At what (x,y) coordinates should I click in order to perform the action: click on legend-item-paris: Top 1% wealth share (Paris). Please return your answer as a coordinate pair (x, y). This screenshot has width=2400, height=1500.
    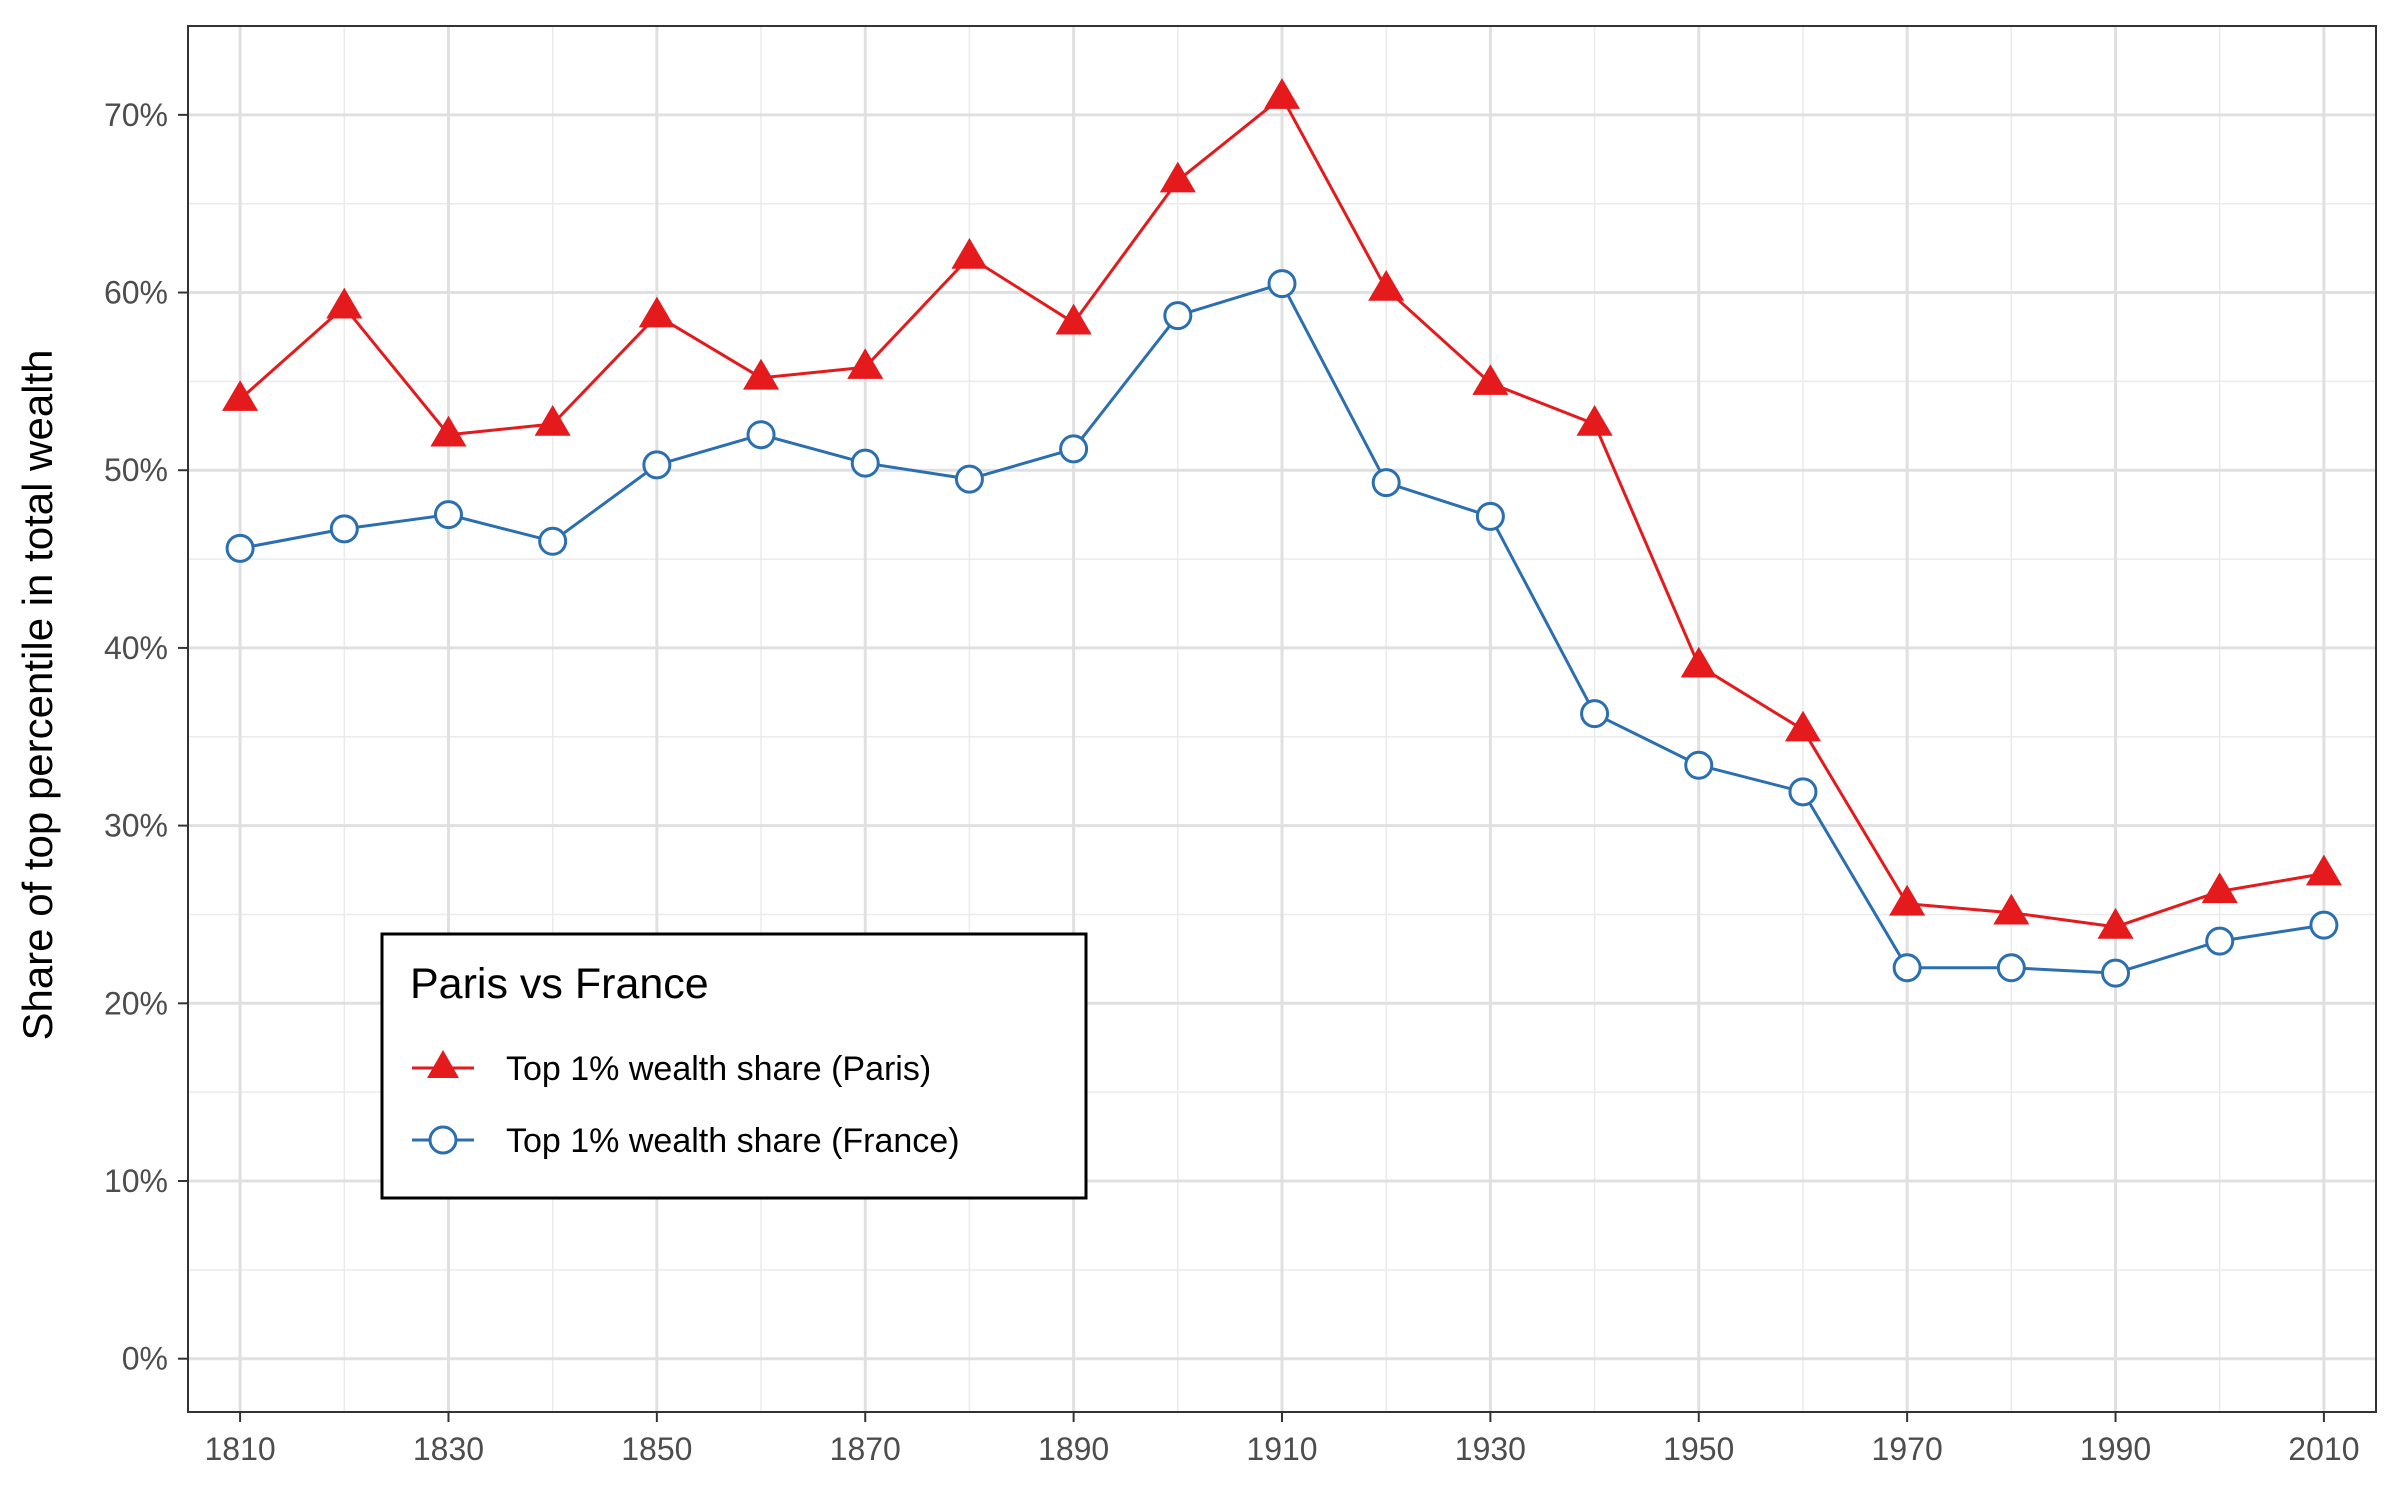
    Looking at the image, I should click on (671, 1069).